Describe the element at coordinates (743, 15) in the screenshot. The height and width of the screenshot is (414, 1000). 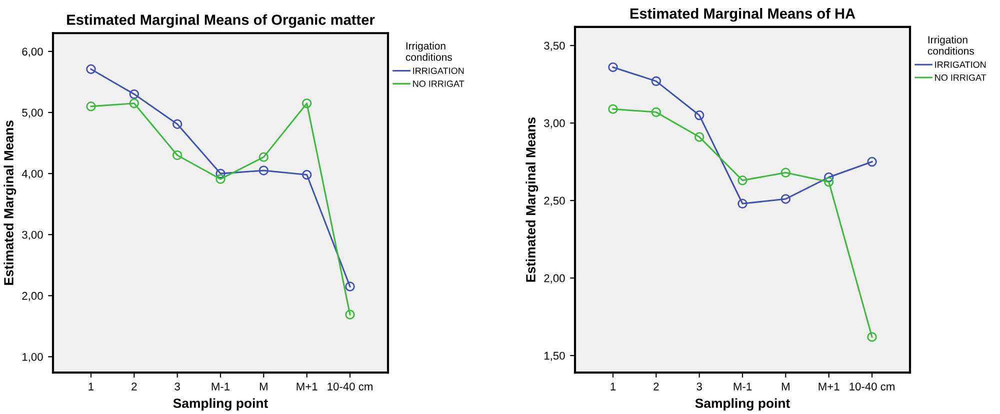
I see `chart-title: Estimated Marginal Means of HA` at that location.